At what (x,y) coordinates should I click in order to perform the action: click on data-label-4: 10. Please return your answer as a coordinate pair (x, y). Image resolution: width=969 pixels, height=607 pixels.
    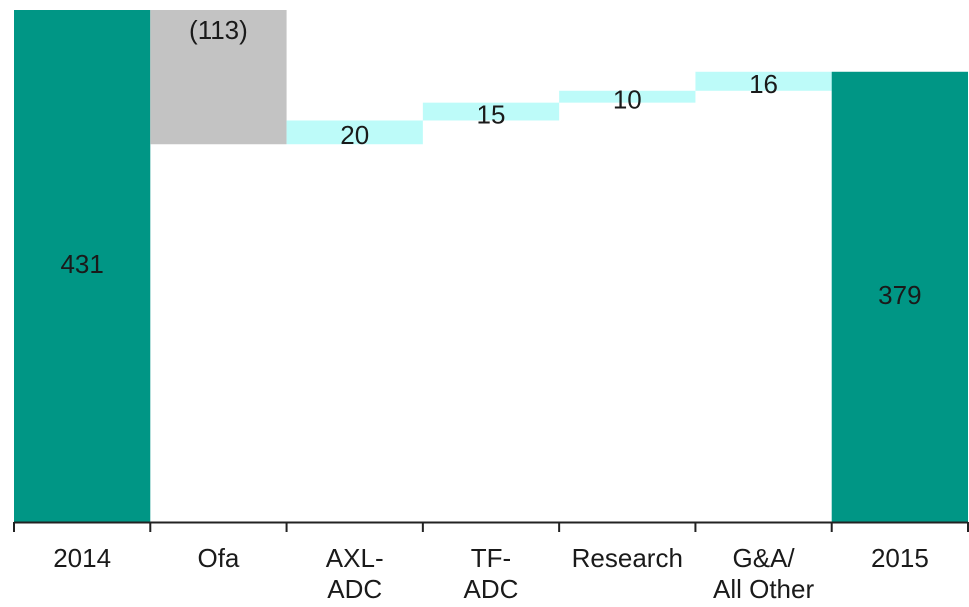
    Looking at the image, I should click on (627, 100).